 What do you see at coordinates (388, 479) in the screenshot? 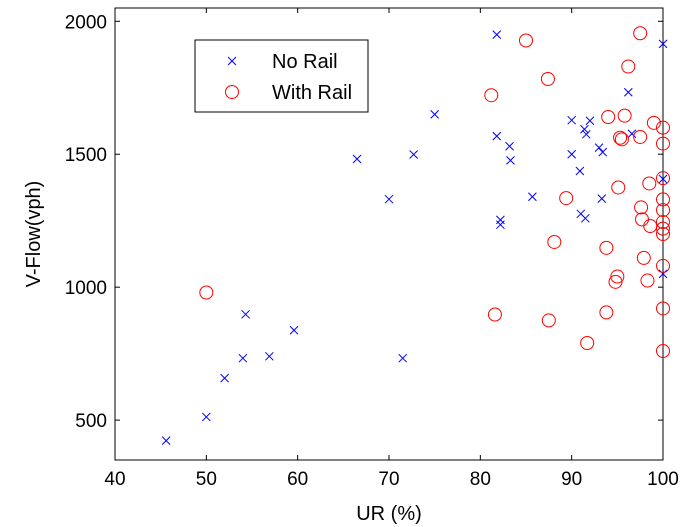
I see `x-tick-label: 70` at bounding box center [388, 479].